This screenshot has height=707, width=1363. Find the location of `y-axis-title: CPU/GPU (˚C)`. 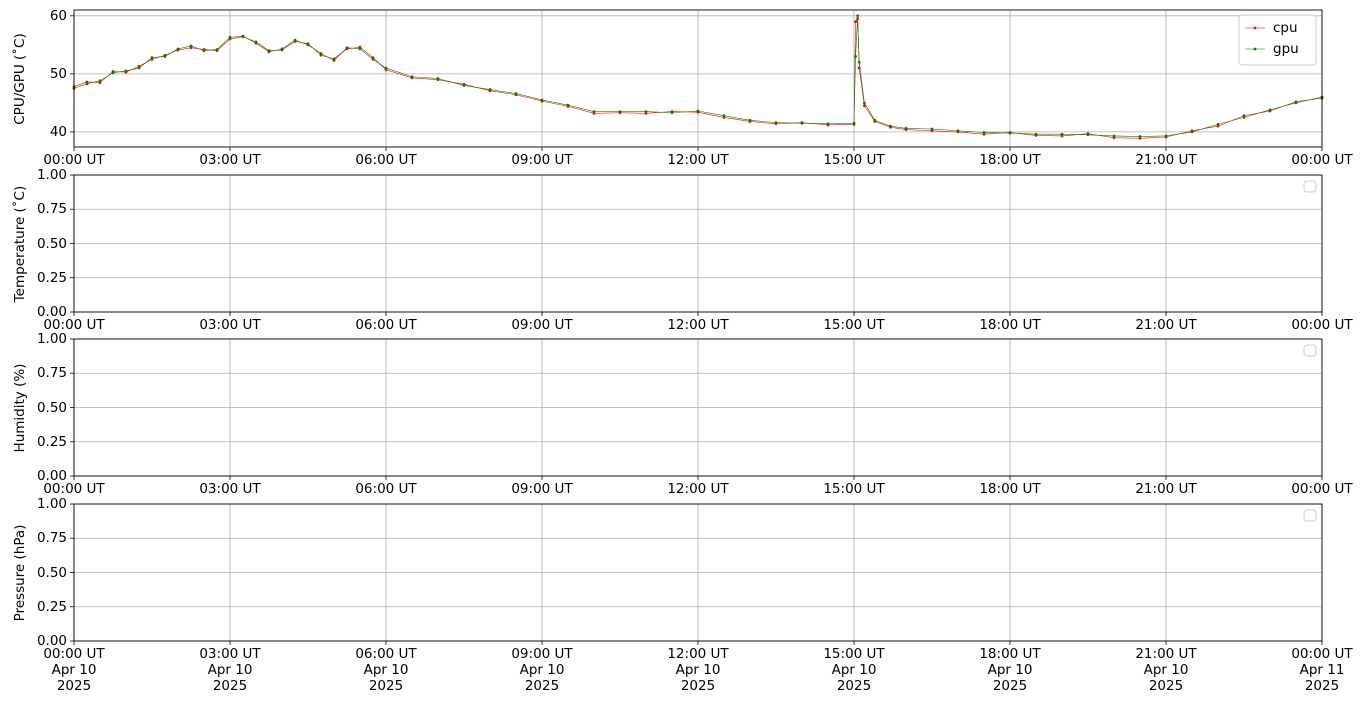

y-axis-title: CPU/GPU (˚C) is located at coordinates (20, 78).